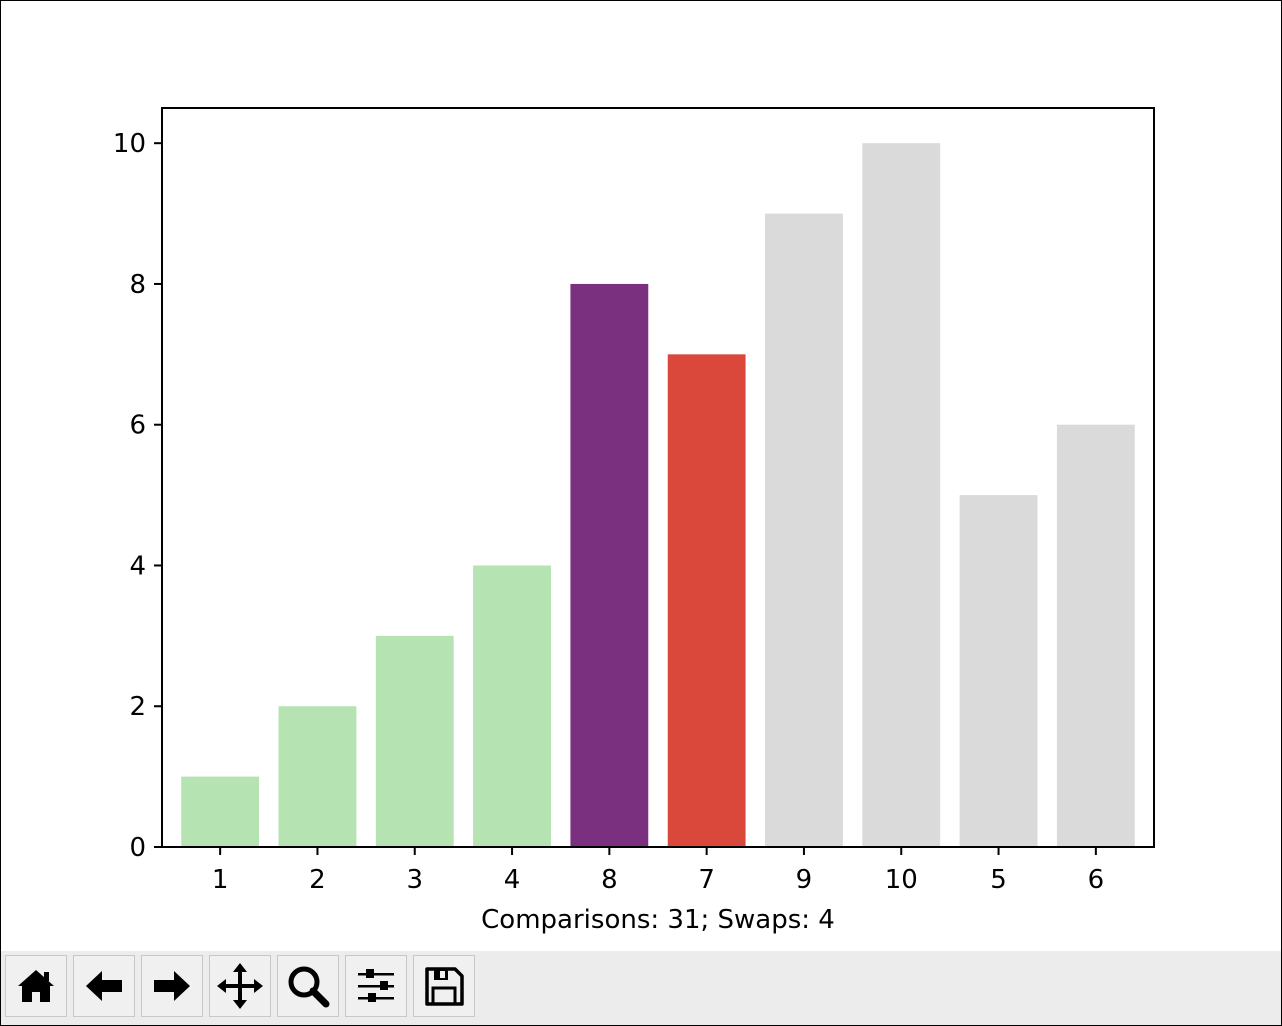 Image resolution: width=1282 pixels, height=1026 pixels. What do you see at coordinates (137, 707) in the screenshot?
I see `y-tick-label: 2` at bounding box center [137, 707].